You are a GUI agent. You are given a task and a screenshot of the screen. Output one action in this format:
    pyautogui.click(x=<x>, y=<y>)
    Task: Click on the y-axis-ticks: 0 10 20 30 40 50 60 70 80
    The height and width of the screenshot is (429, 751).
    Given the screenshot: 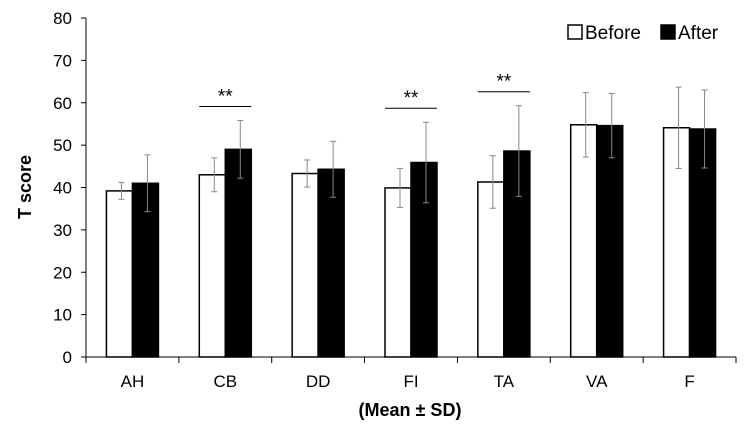 What is the action you would take?
    pyautogui.click(x=69, y=188)
    